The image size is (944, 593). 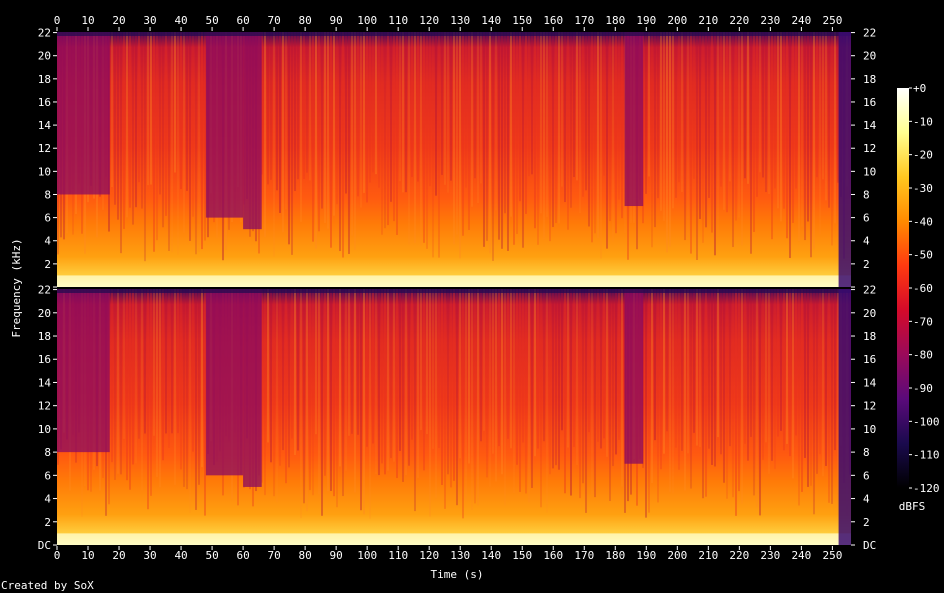 I want to click on x-tick-label: 80, so click(x=305, y=555).